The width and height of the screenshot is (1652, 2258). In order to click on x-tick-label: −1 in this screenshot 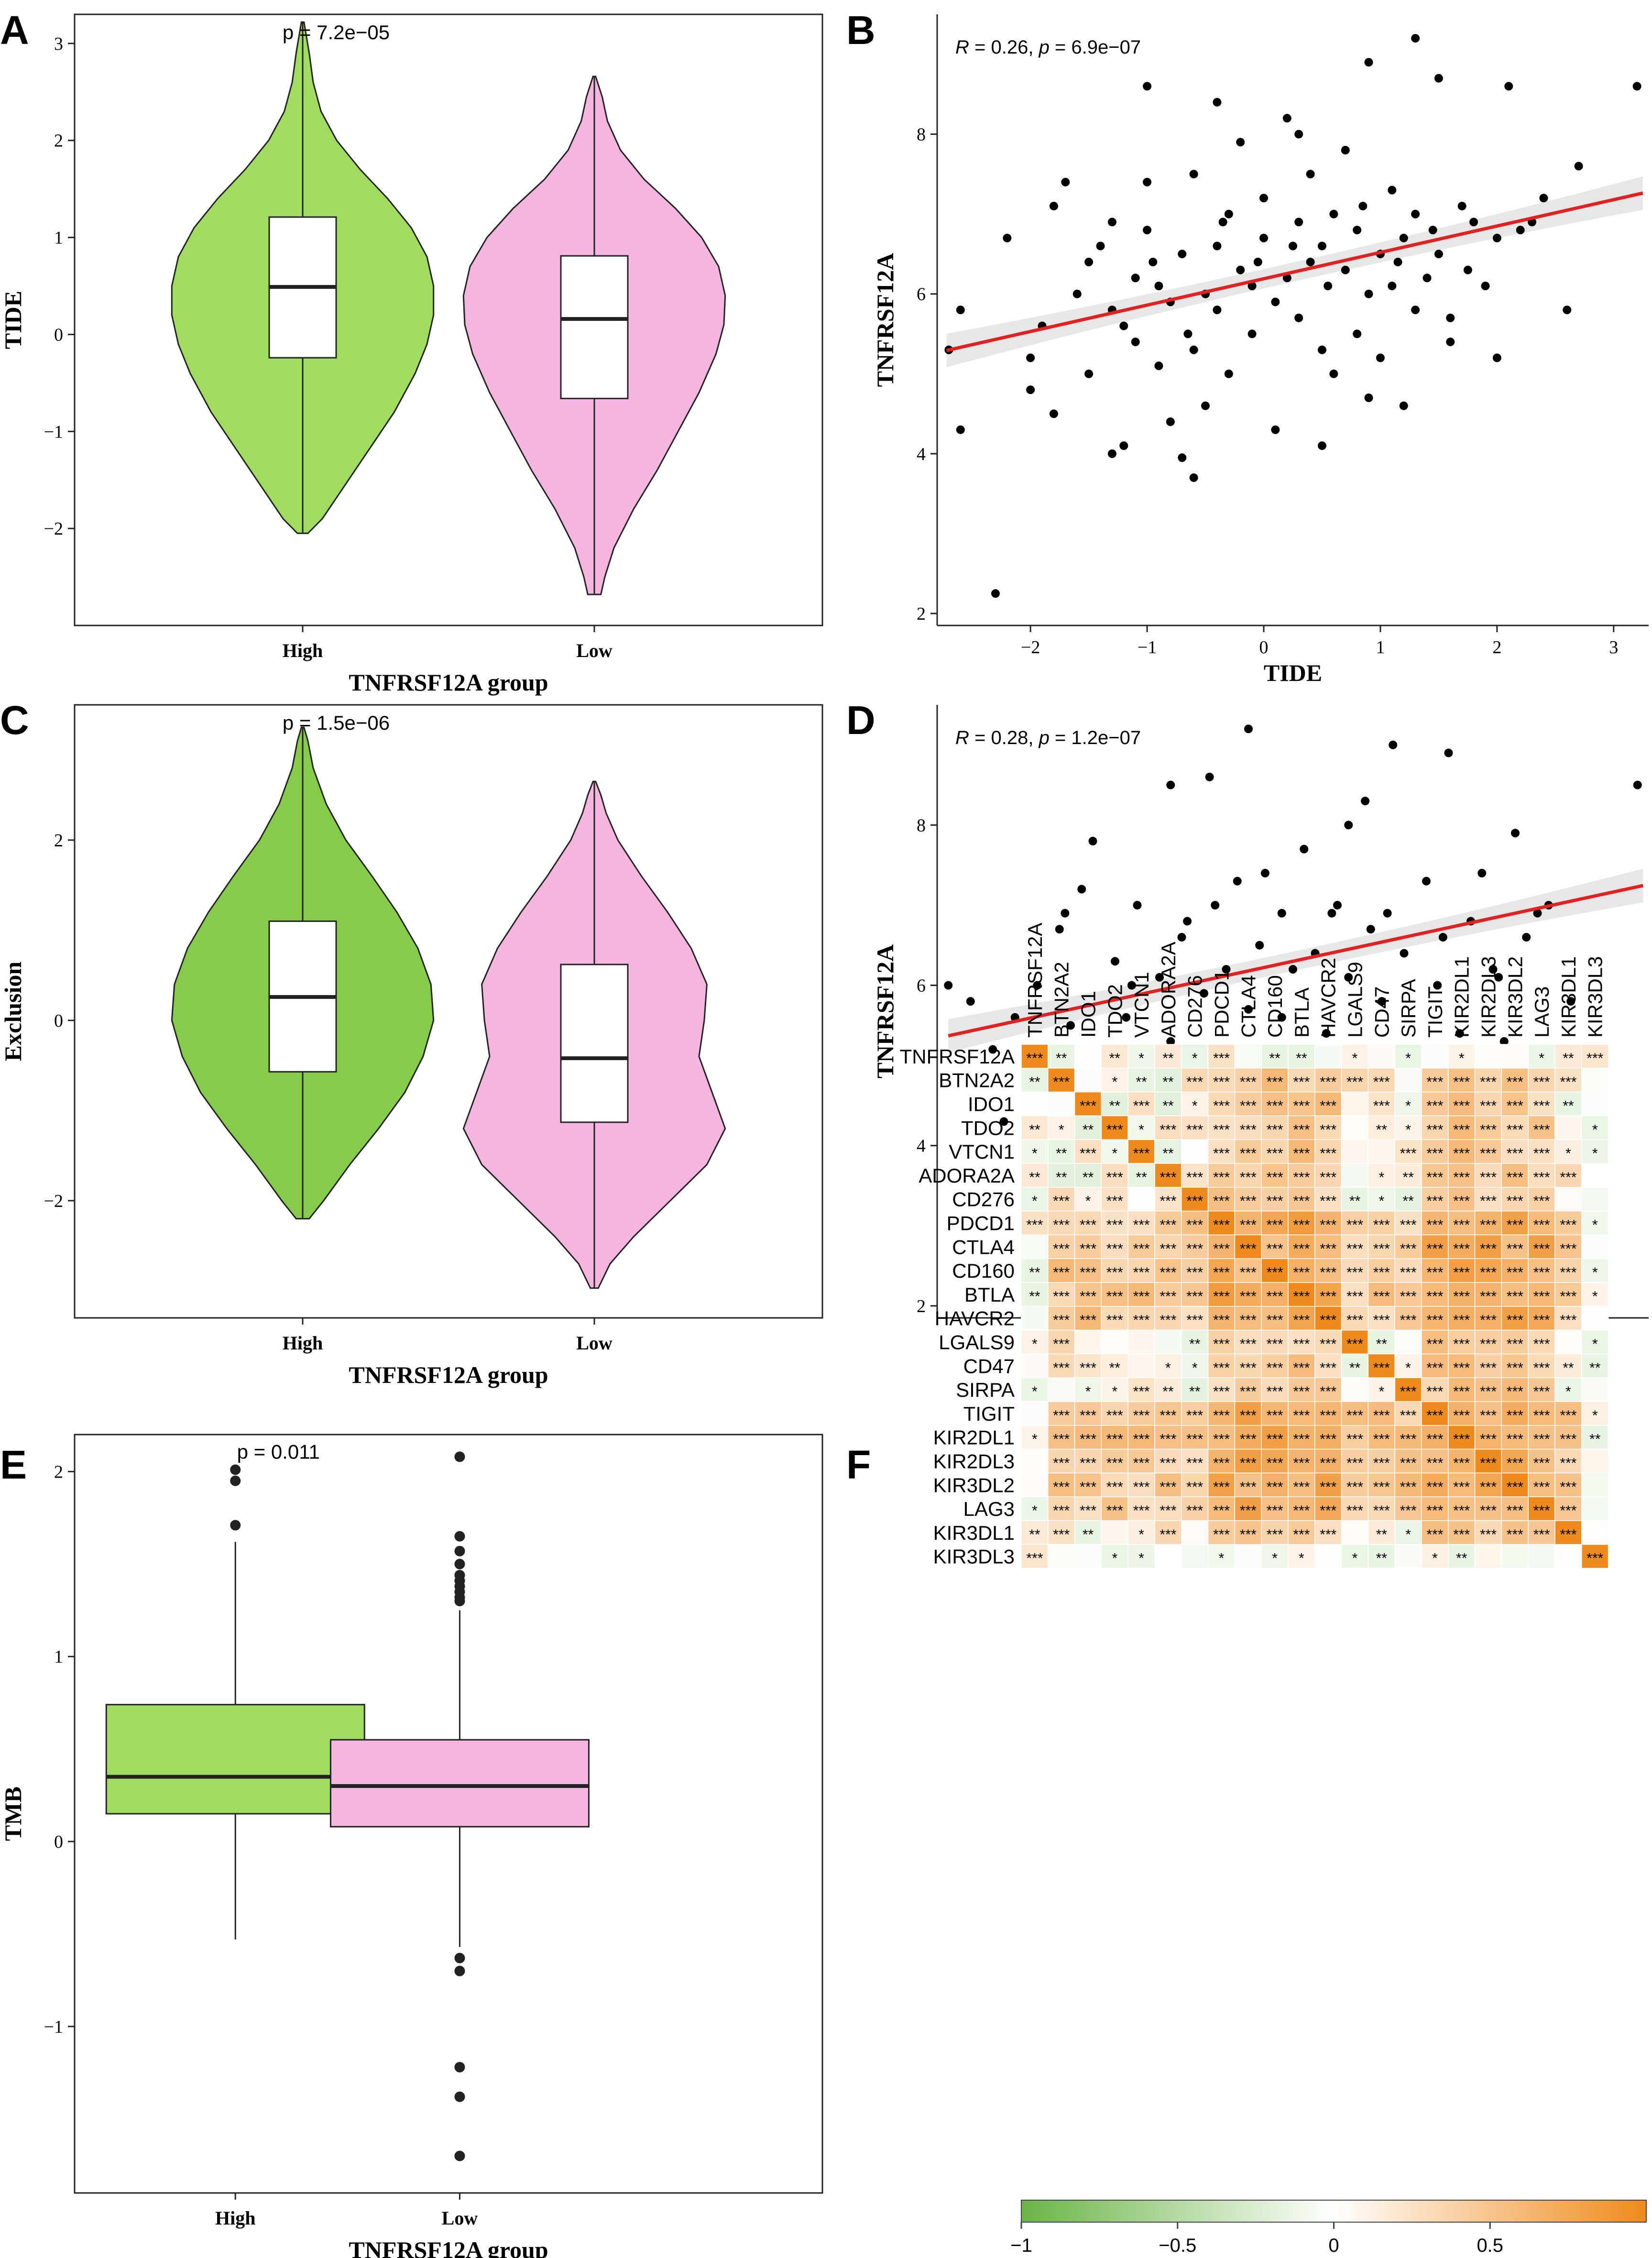, I will do `click(1147, 647)`.